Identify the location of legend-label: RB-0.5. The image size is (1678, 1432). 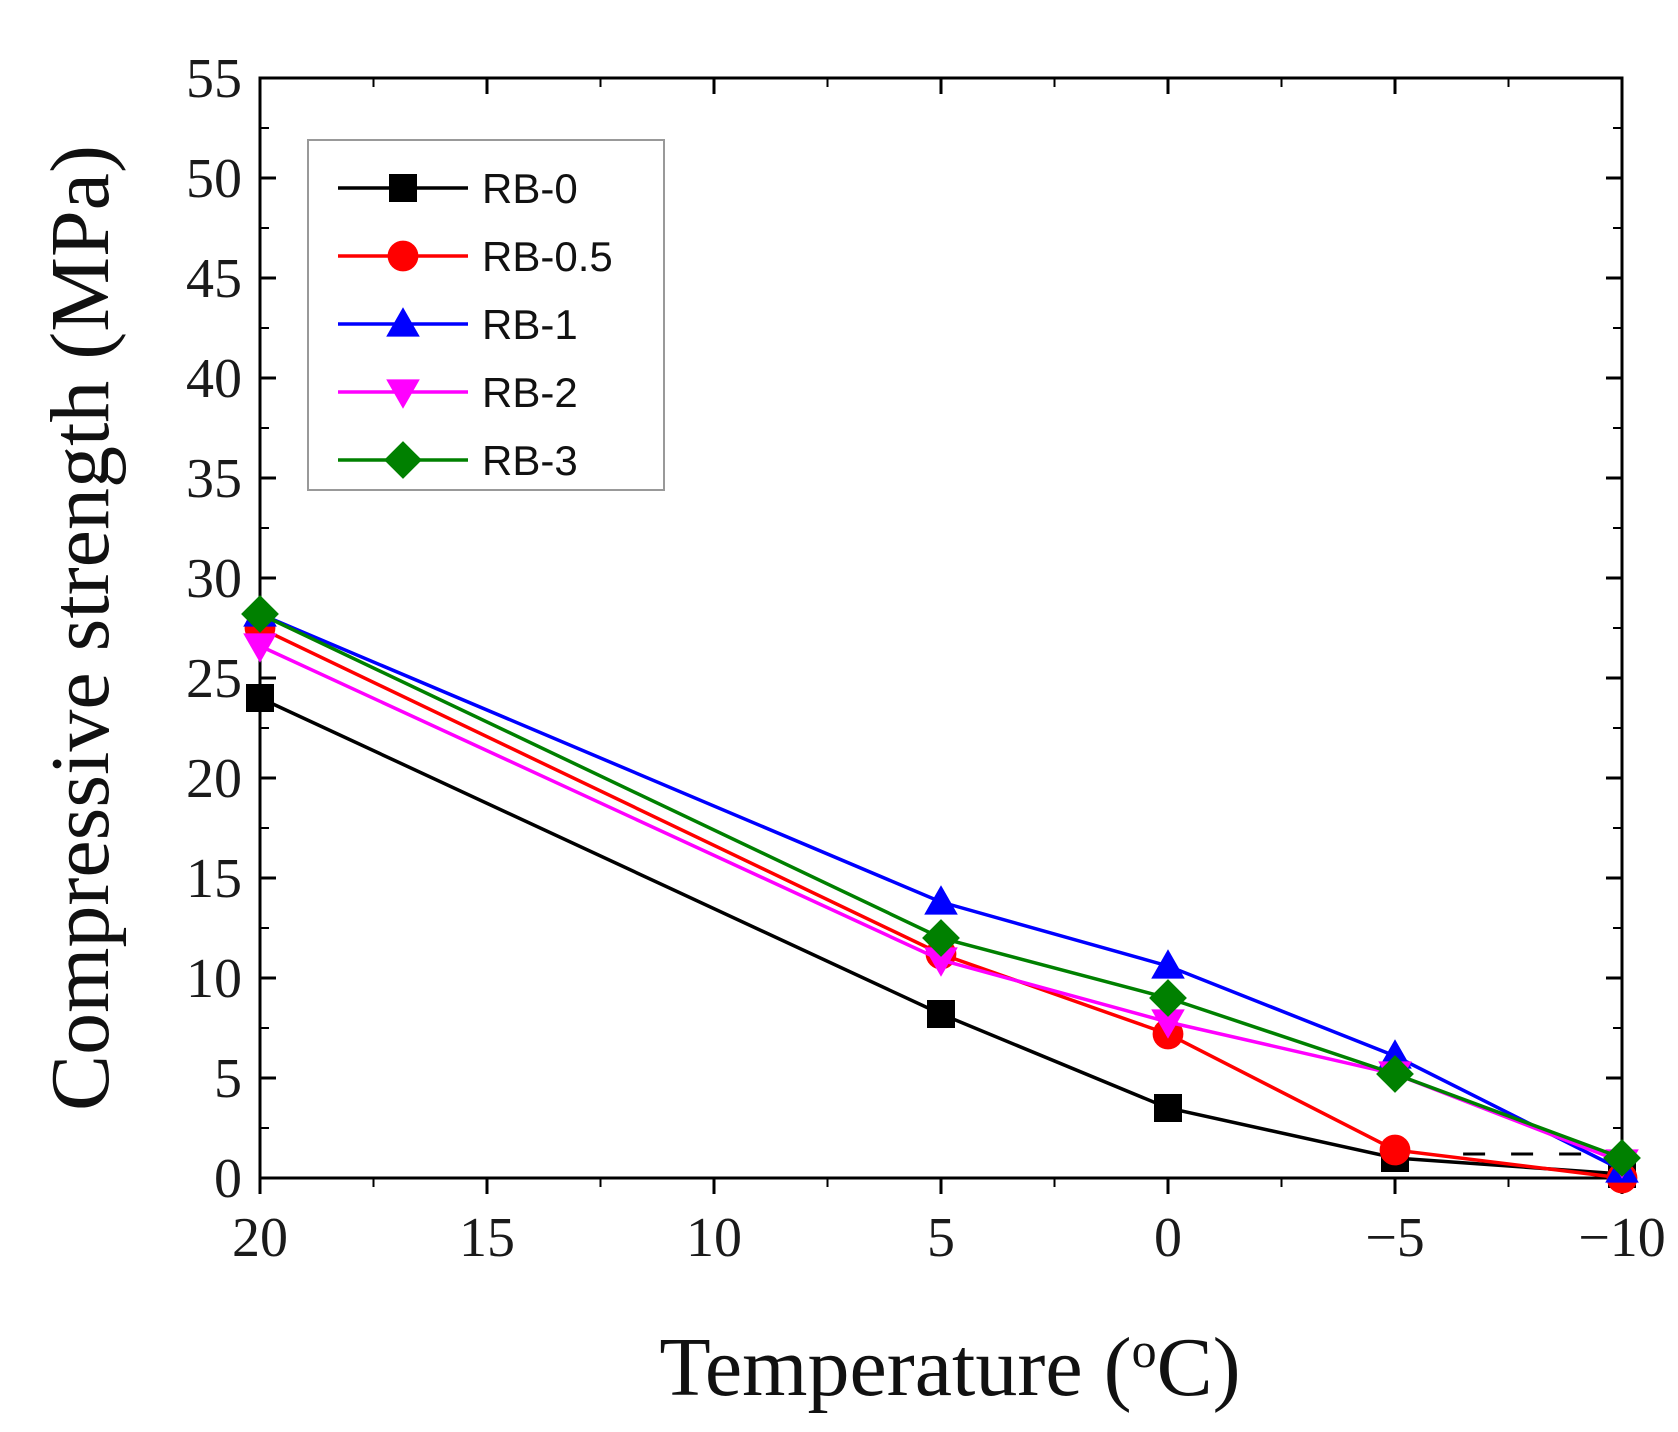
(547, 256).